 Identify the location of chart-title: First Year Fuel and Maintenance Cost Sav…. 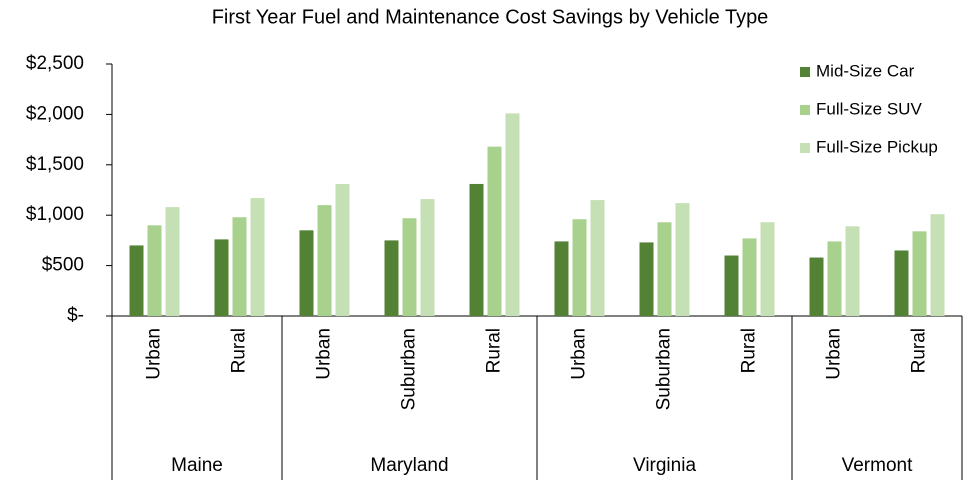
(490, 17).